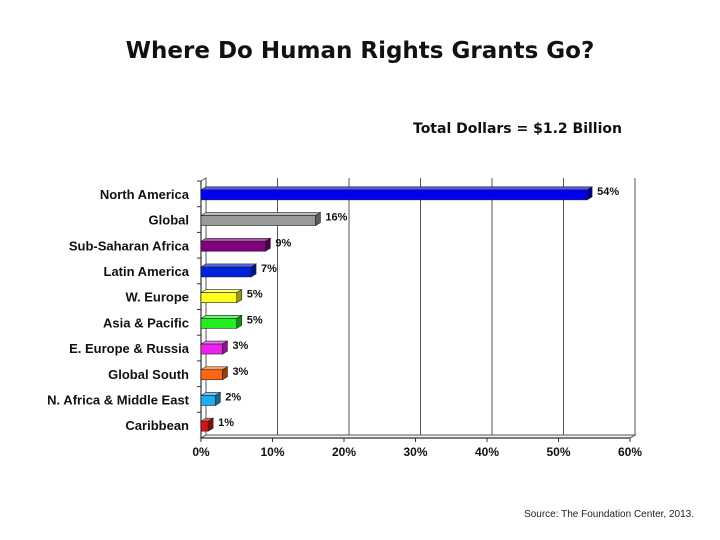  I want to click on category-label: Caribbean, so click(157, 425).